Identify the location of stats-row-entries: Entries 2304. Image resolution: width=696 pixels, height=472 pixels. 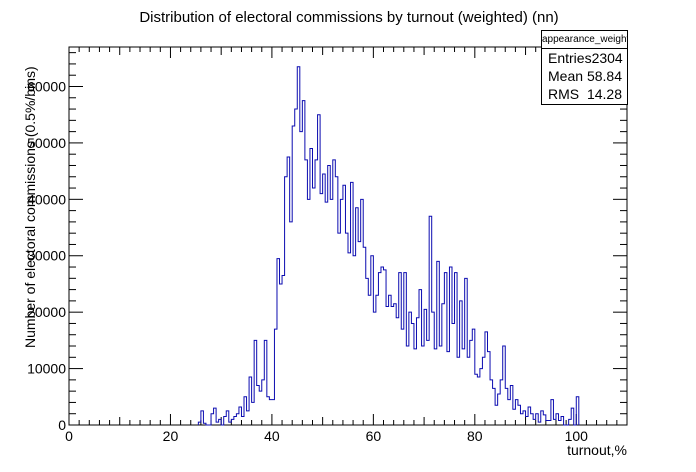
(584, 58).